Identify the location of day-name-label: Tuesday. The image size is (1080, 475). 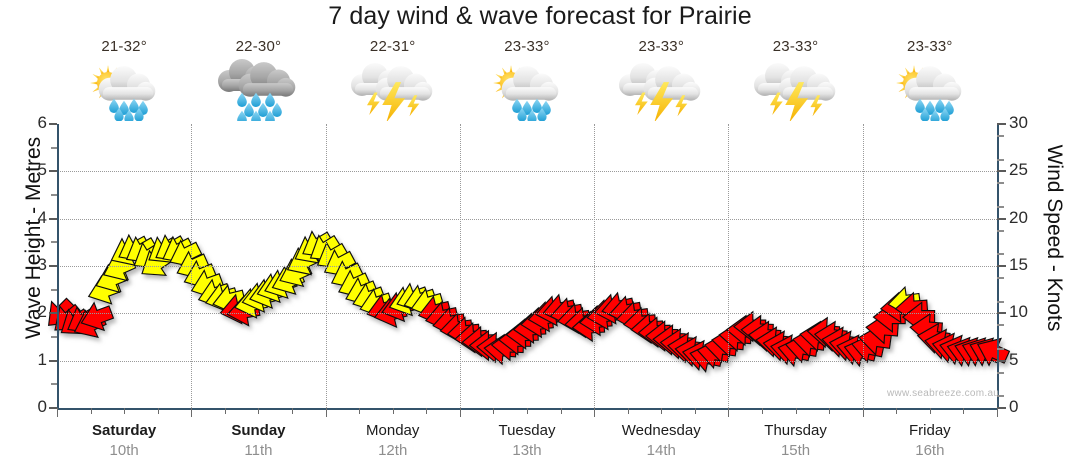
(527, 430).